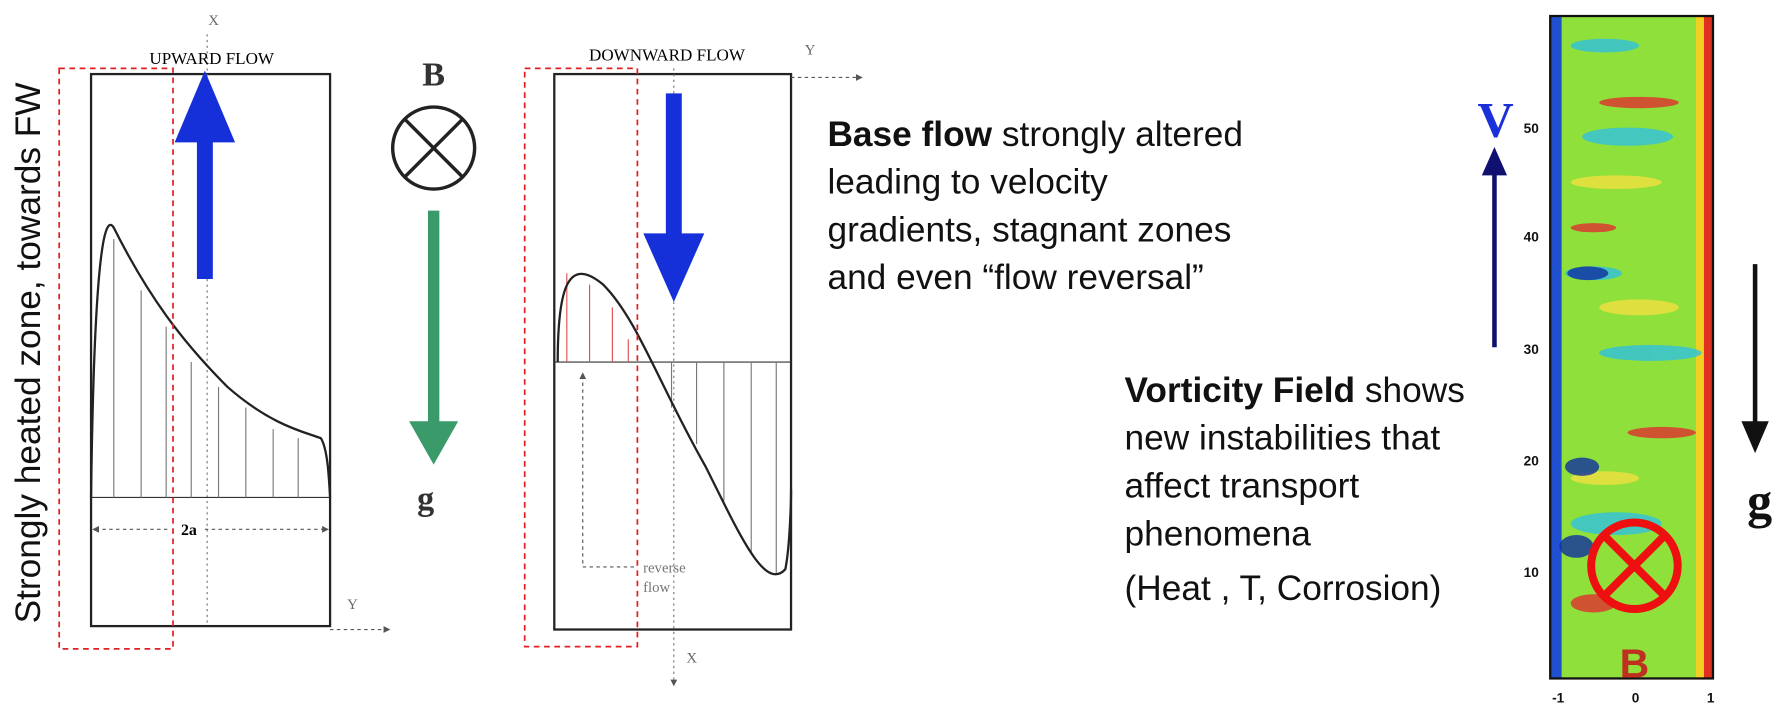 Image resolution: width=1779 pixels, height=707 pixels. Describe the element at coordinates (212, 58) in the screenshot. I see `panel-title: UPWARD FLOW` at that location.